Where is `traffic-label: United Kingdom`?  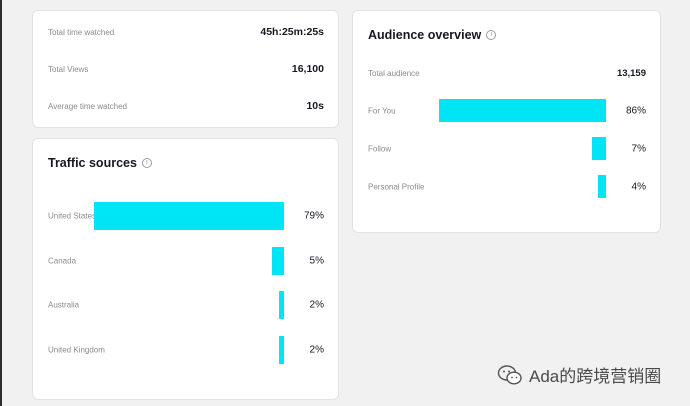
traffic-label: United Kingdom is located at coordinates (76, 350).